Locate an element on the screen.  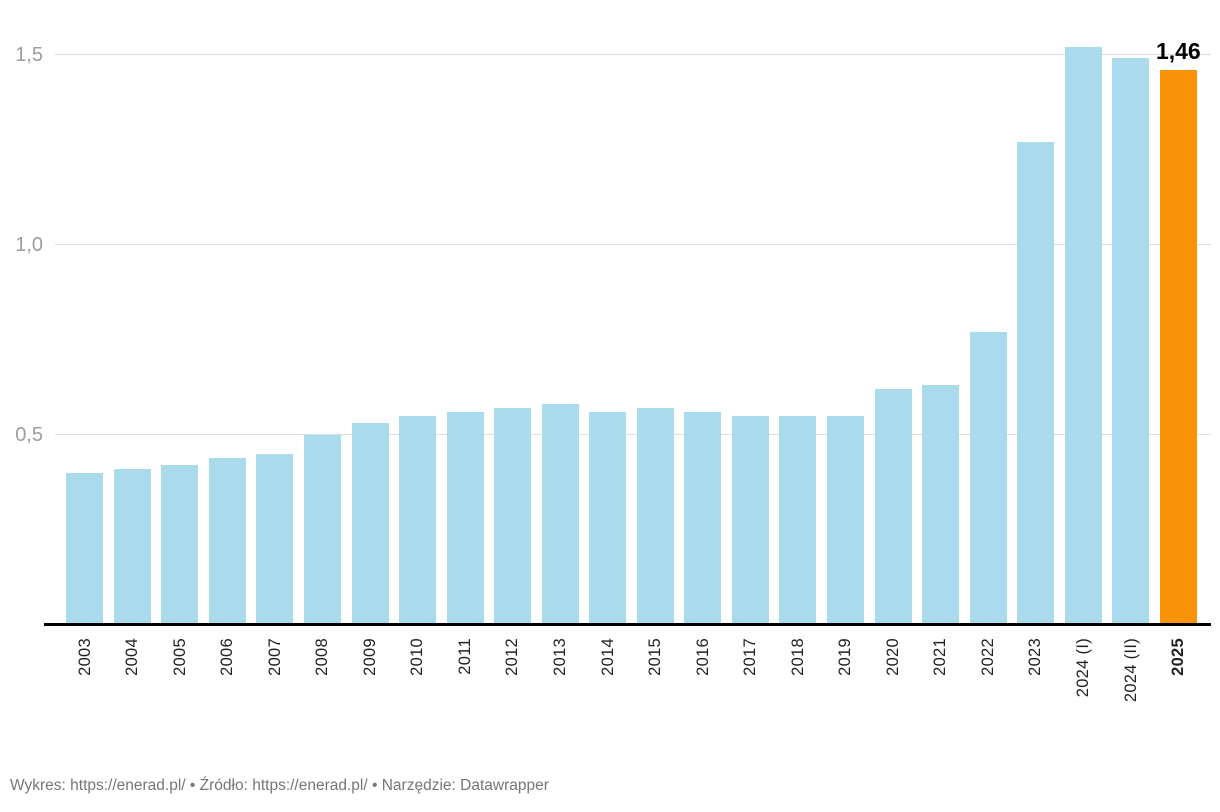
x-axis-label: 2018 is located at coordinates (797, 657).